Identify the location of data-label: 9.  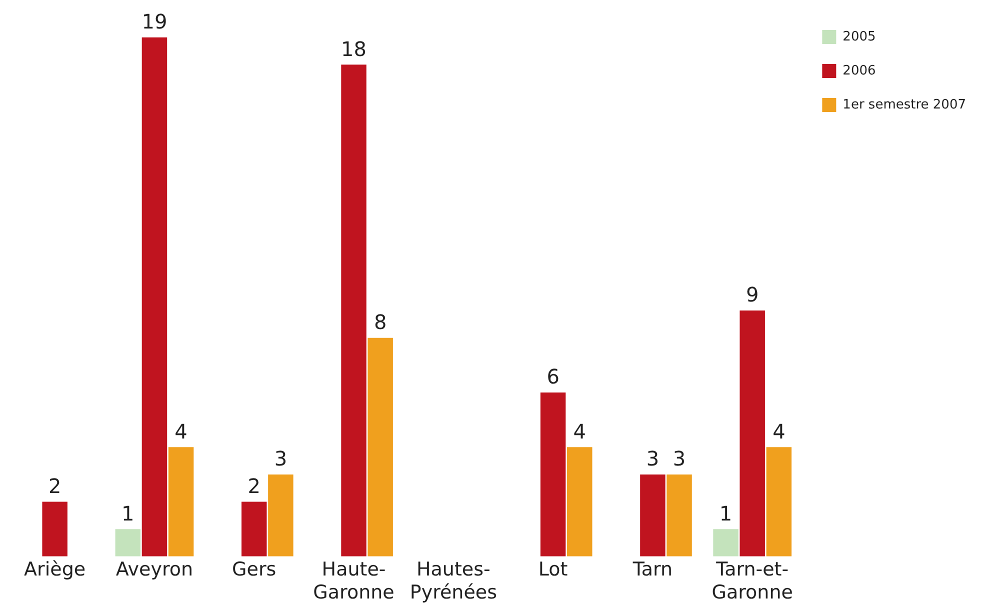
(752, 294).